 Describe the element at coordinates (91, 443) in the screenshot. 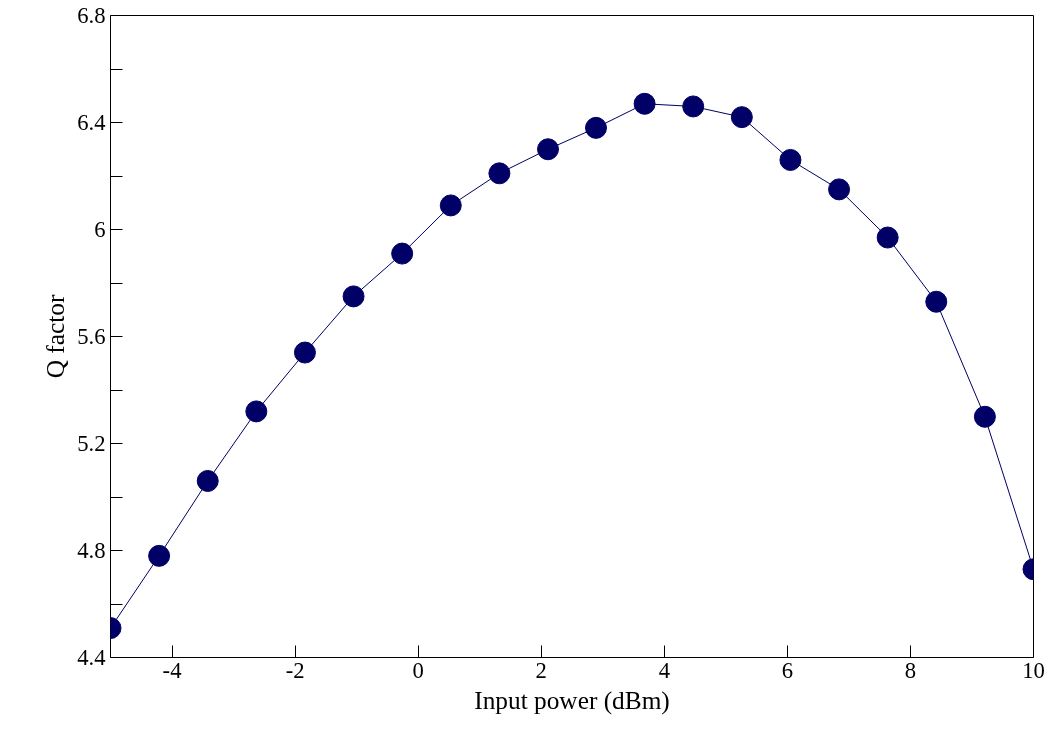

I see `y-tick-label: 5.2` at that location.